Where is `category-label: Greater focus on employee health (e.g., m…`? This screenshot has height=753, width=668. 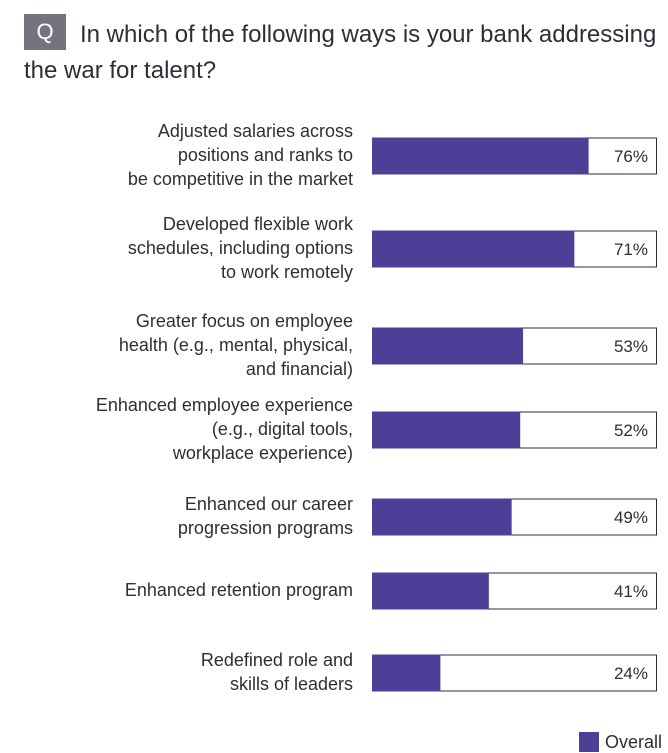 category-label: Greater focus on employee health (e.g., m… is located at coordinates (176, 345).